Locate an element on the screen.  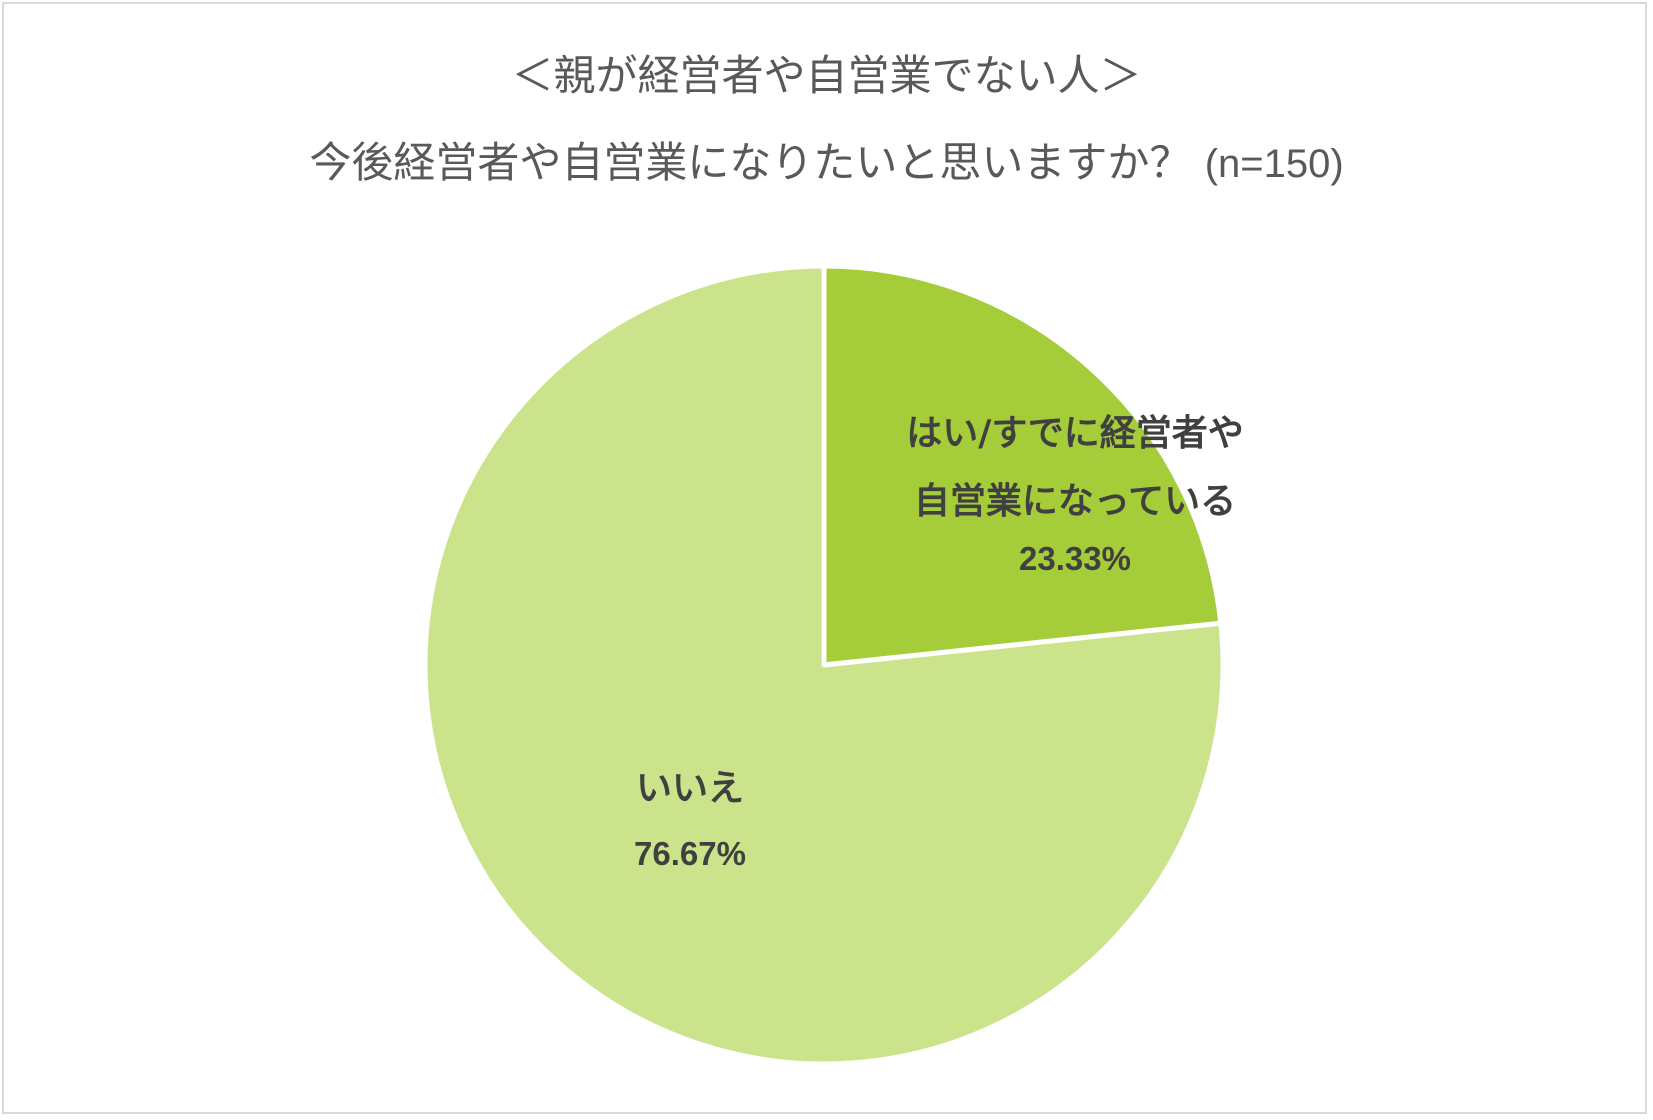
slice-label-1-line-0: いいえ is located at coordinates (690, 788).